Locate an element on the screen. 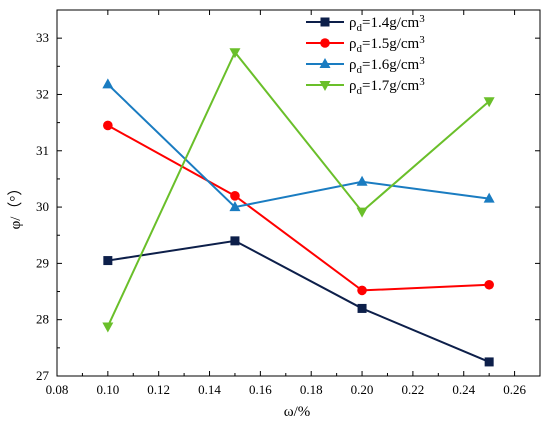 This screenshot has width=550, height=434. x-tick-label: 0.20 is located at coordinates (362, 389).